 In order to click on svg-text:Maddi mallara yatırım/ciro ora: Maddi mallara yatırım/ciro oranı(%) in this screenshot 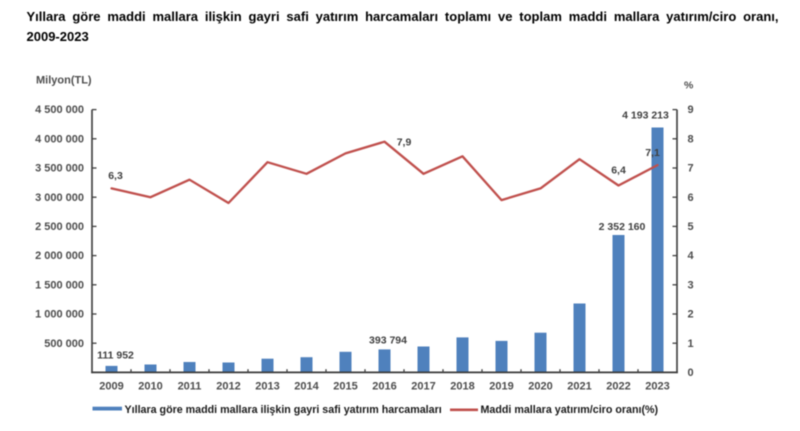, I will do `click(570, 410)`.